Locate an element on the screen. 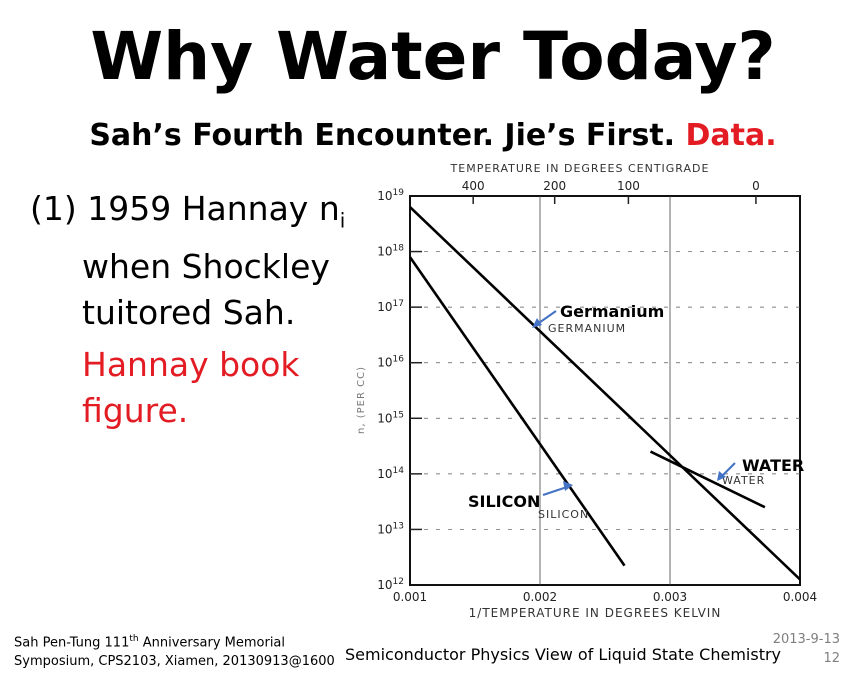  silicon-scan-label: SILICON is located at coordinates (563, 514).